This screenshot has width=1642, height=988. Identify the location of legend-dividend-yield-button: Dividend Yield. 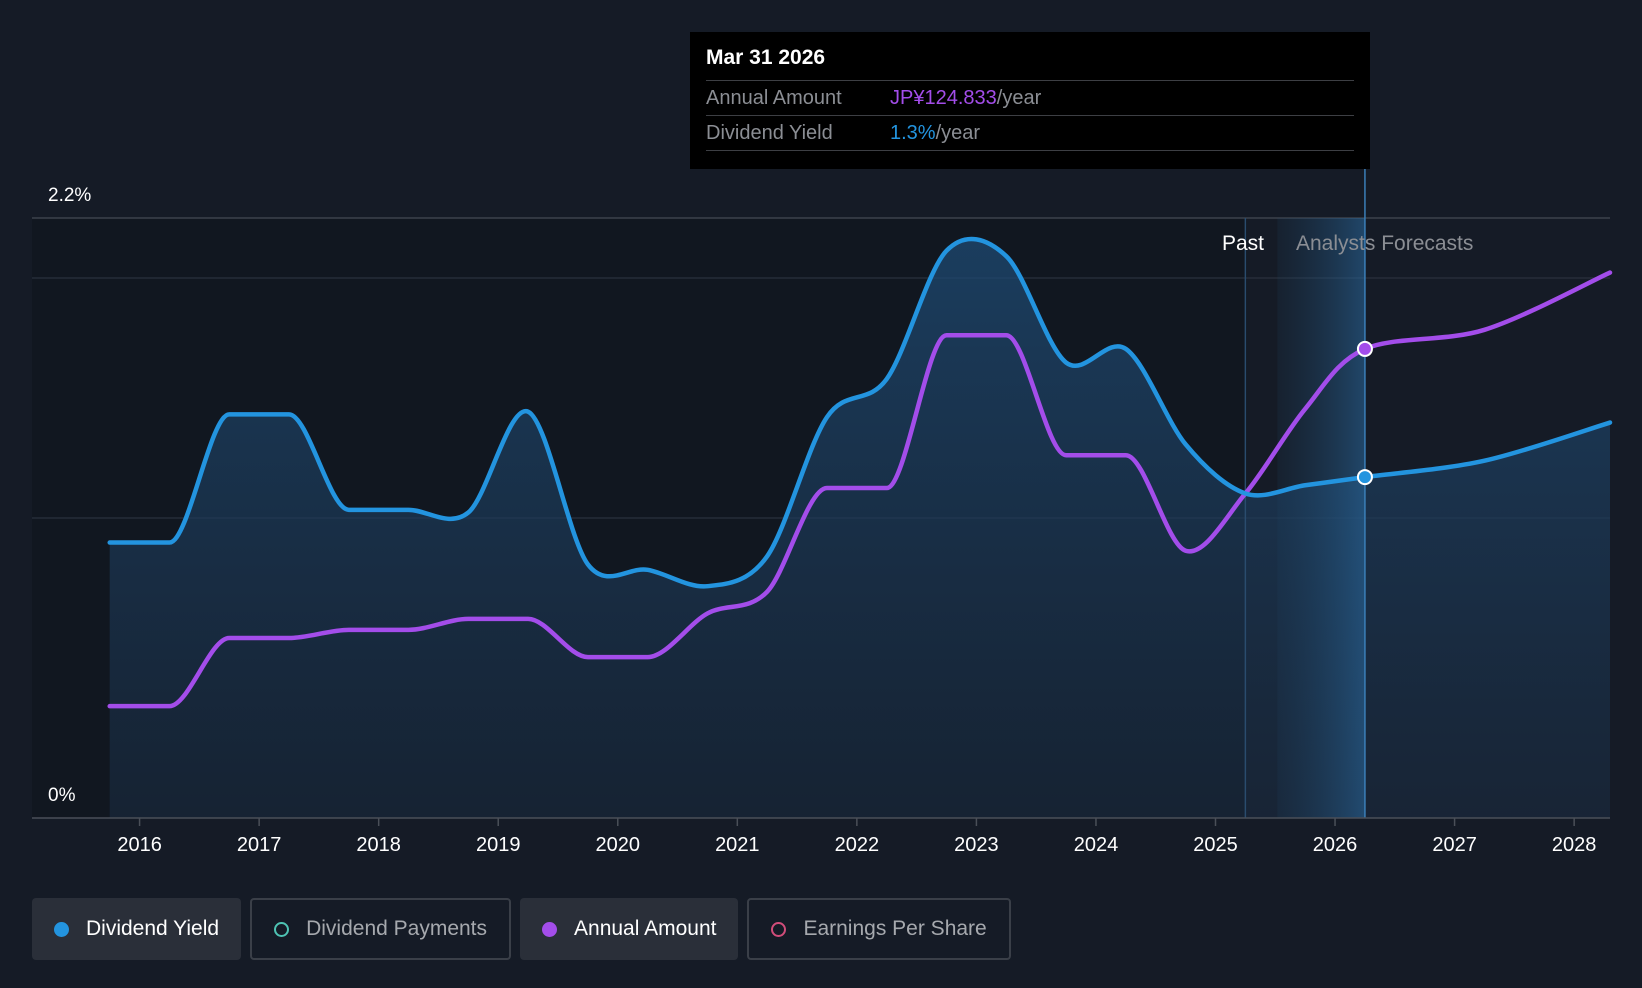
(137, 929).